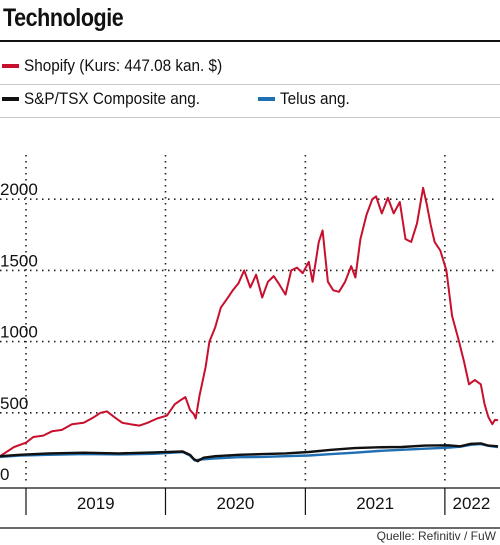 The height and width of the screenshot is (545, 500). What do you see at coordinates (472, 503) in the screenshot?
I see `x-tick-label: 2022` at bounding box center [472, 503].